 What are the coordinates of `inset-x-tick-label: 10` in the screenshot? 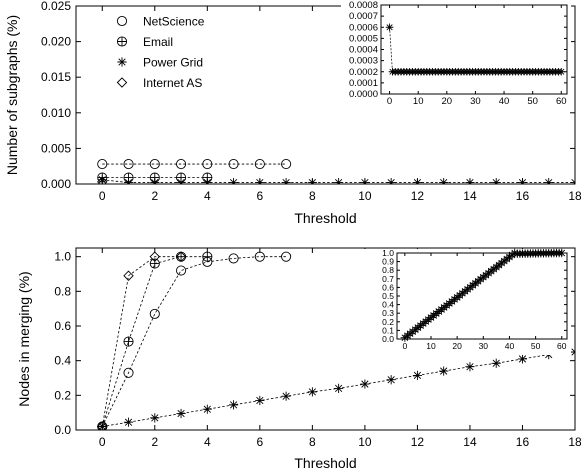 It's located at (418, 101).